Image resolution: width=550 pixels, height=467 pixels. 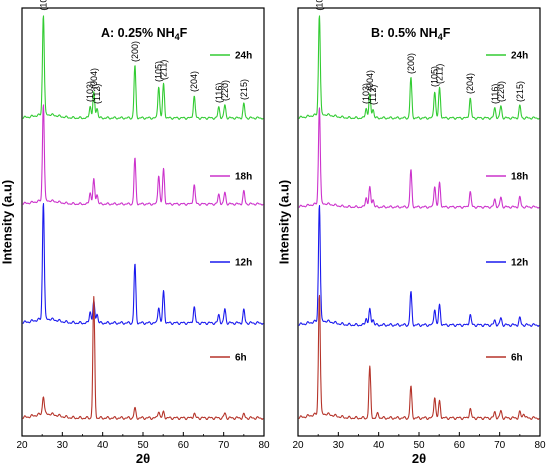 I want to click on panel-title: B: 0.5% NH4F, so click(x=411, y=34).